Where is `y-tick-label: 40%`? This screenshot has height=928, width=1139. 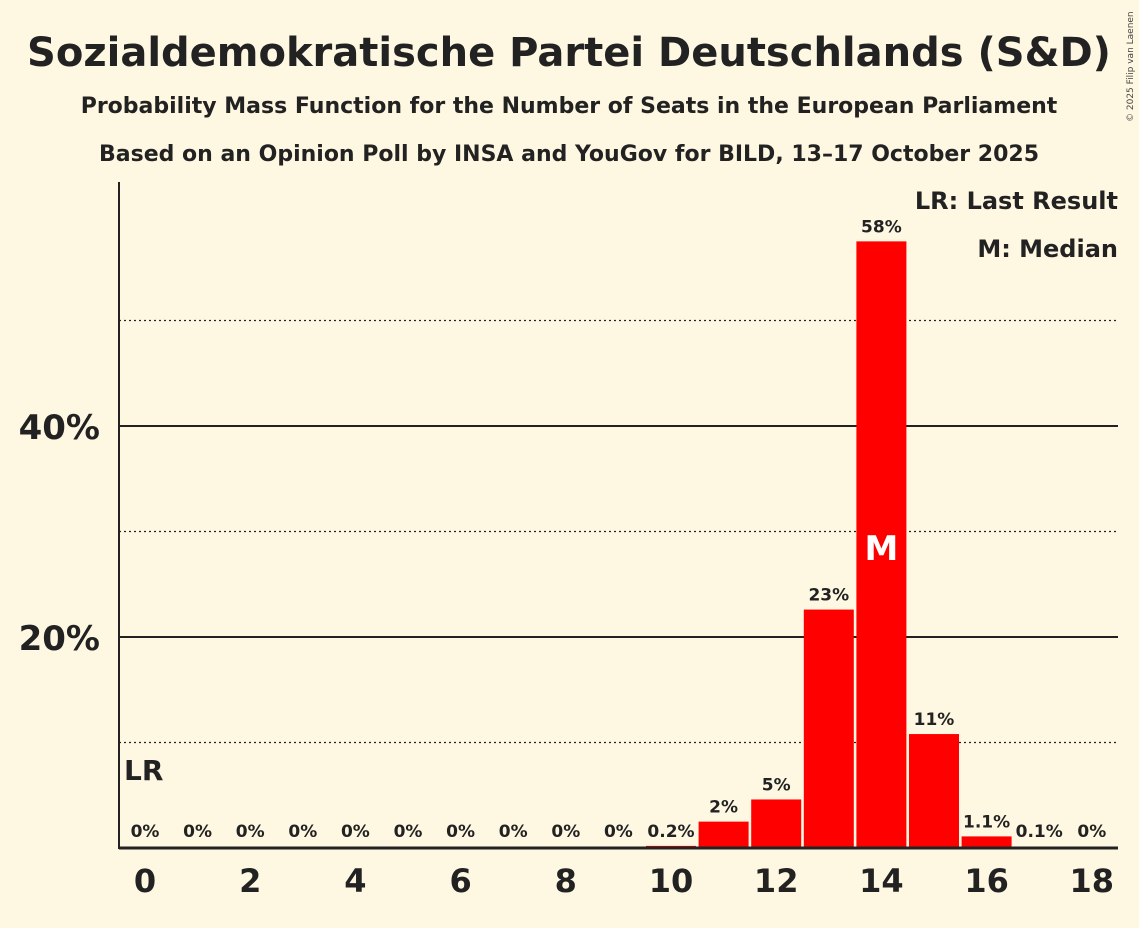
y-tick-label: 40% is located at coordinates (59, 428).